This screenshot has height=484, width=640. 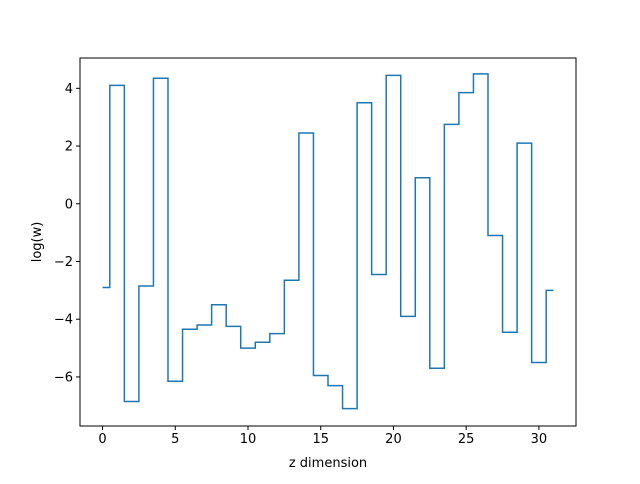 What do you see at coordinates (175, 439) in the screenshot?
I see `x-tick-label: 5` at bounding box center [175, 439].